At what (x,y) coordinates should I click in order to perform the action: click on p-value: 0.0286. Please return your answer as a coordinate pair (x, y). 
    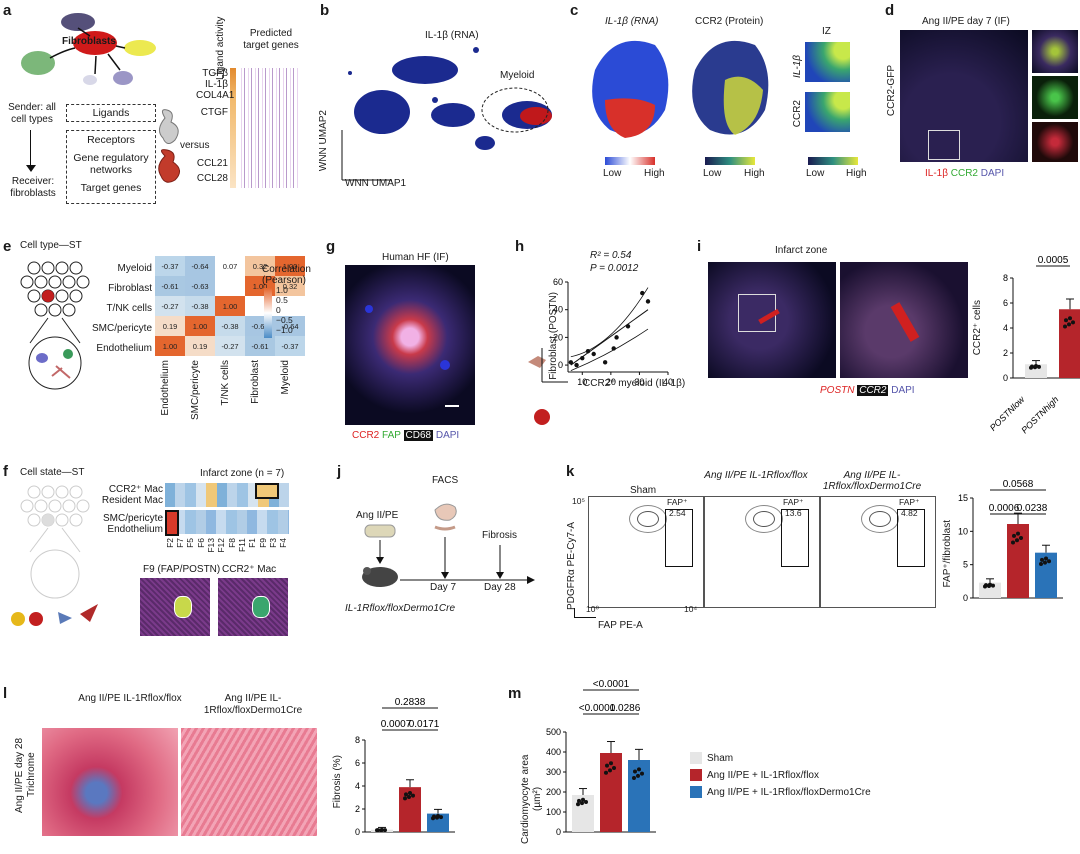
    Looking at the image, I should click on (625, 708).